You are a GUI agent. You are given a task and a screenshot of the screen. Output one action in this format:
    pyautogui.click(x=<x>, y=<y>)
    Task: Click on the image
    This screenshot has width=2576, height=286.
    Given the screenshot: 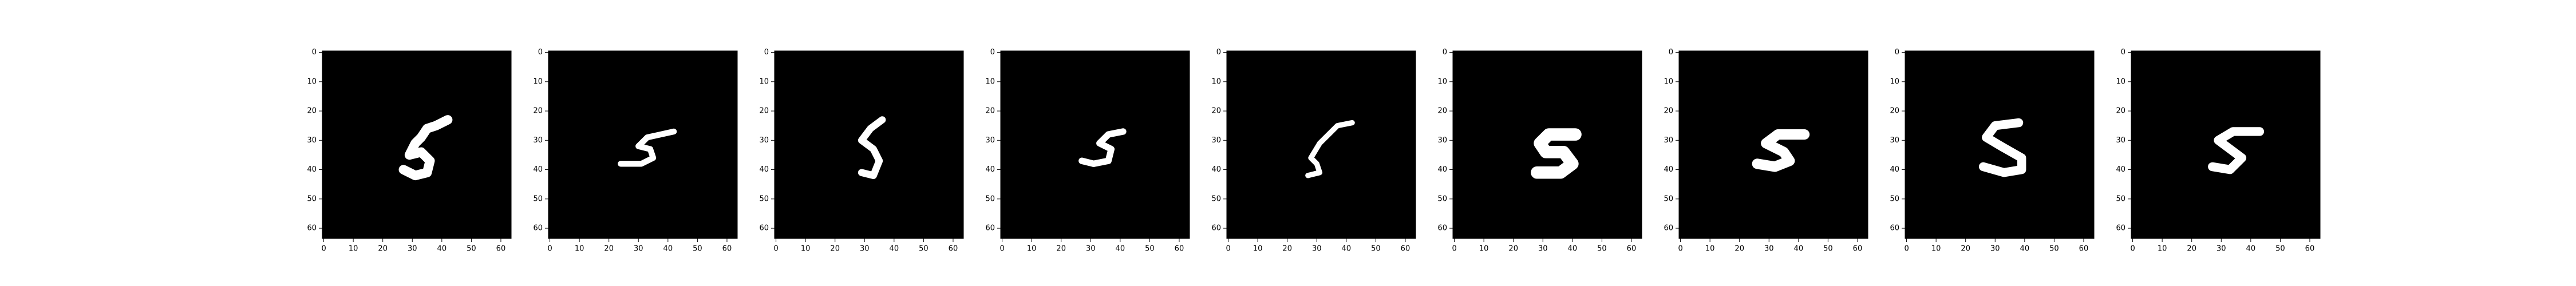 What is the action you would take?
    pyautogui.click(x=1095, y=145)
    